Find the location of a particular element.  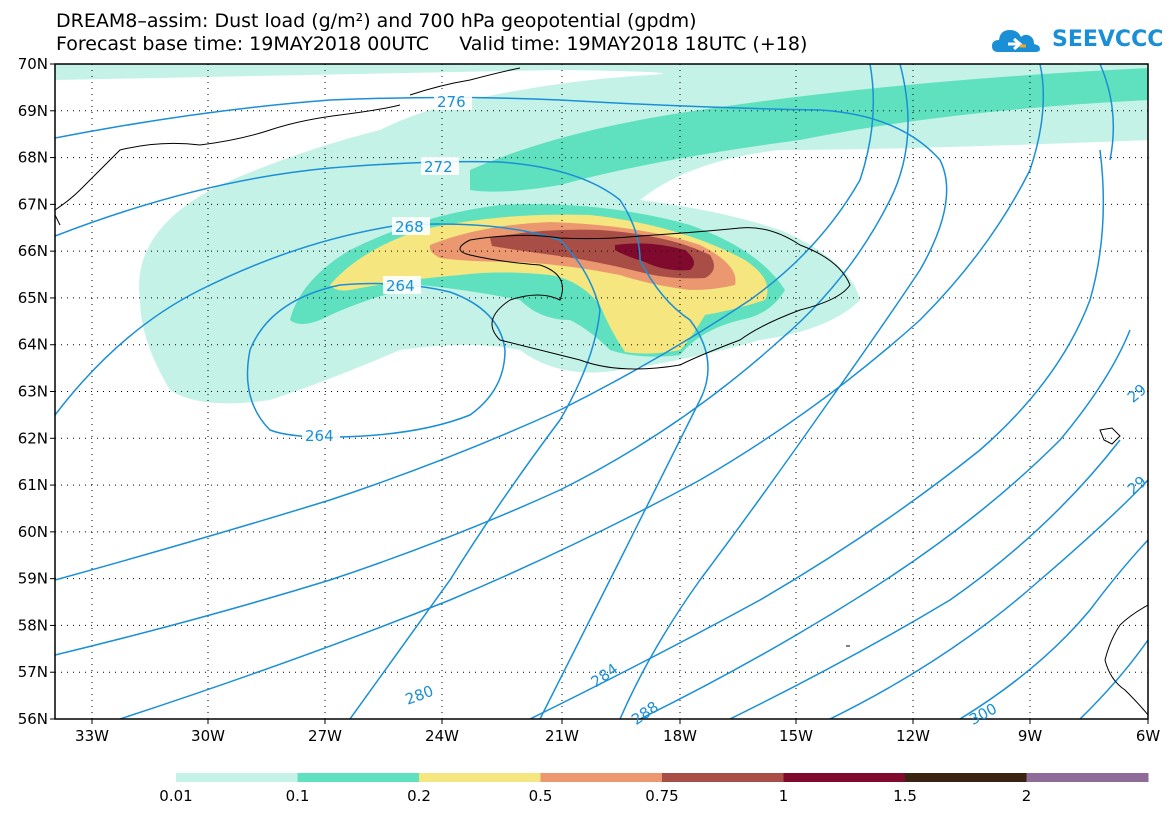

colorbar-label-1.5: 1.5 is located at coordinates (905, 796).